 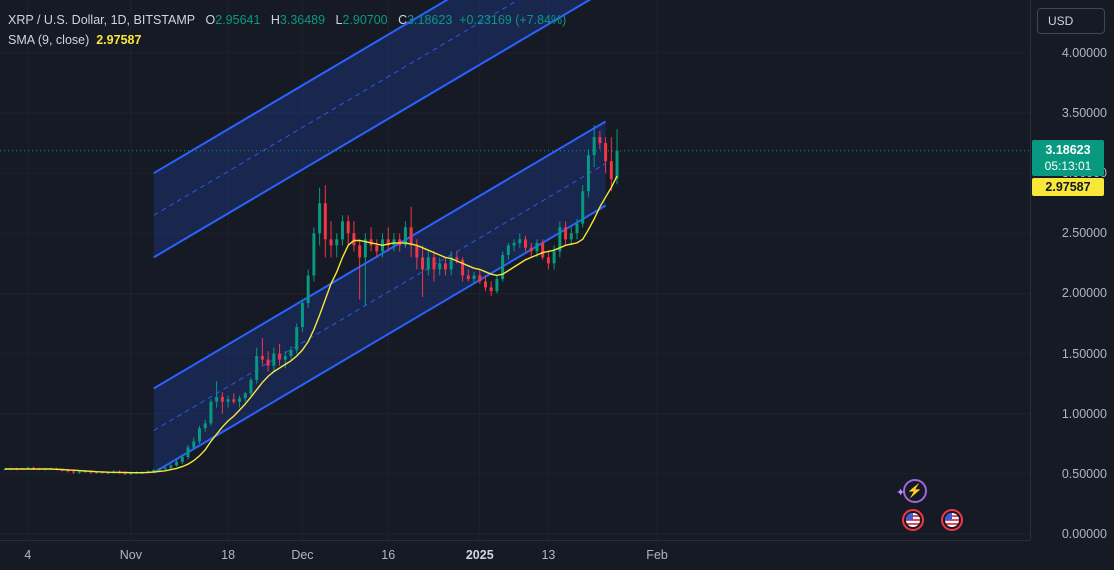 What do you see at coordinates (403, 20) in the screenshot?
I see `close-label: C` at bounding box center [403, 20].